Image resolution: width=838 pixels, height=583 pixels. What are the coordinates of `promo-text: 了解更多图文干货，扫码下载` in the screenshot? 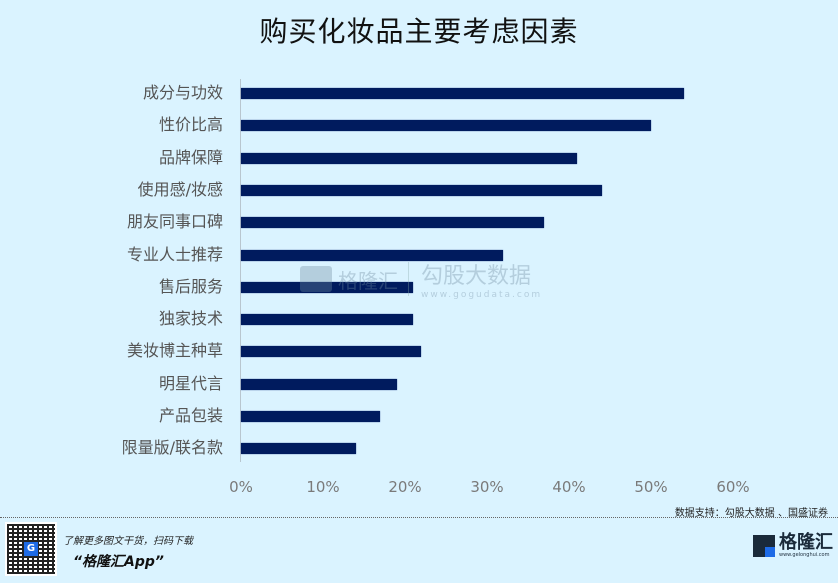 It's located at (128, 541).